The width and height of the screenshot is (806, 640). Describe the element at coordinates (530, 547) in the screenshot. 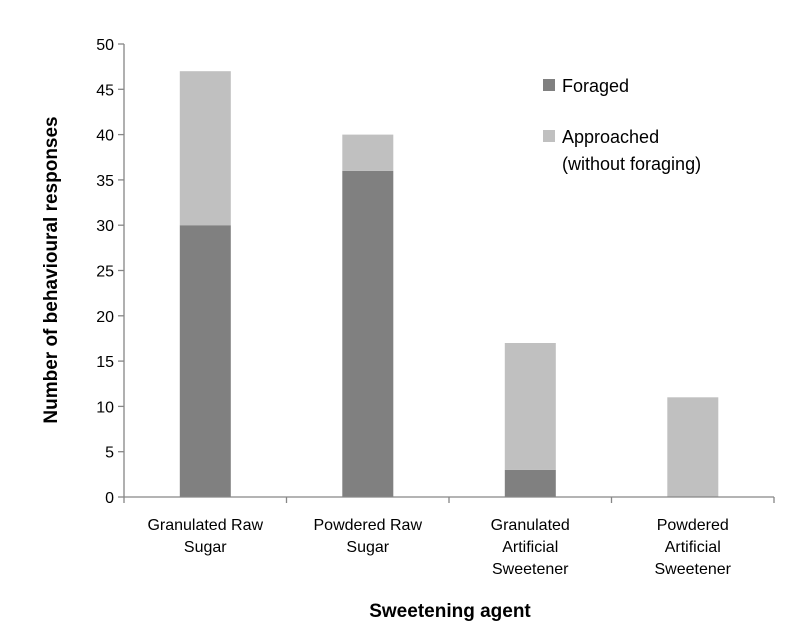

I see `x-tick-label: Granulated Artificial Sweetener` at that location.